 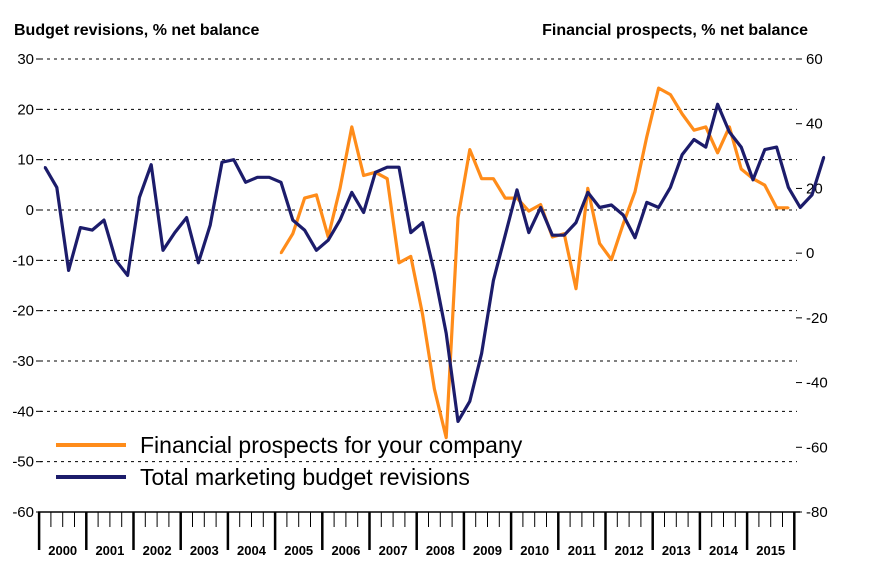 I want to click on year-label: 2002, so click(x=157, y=550).